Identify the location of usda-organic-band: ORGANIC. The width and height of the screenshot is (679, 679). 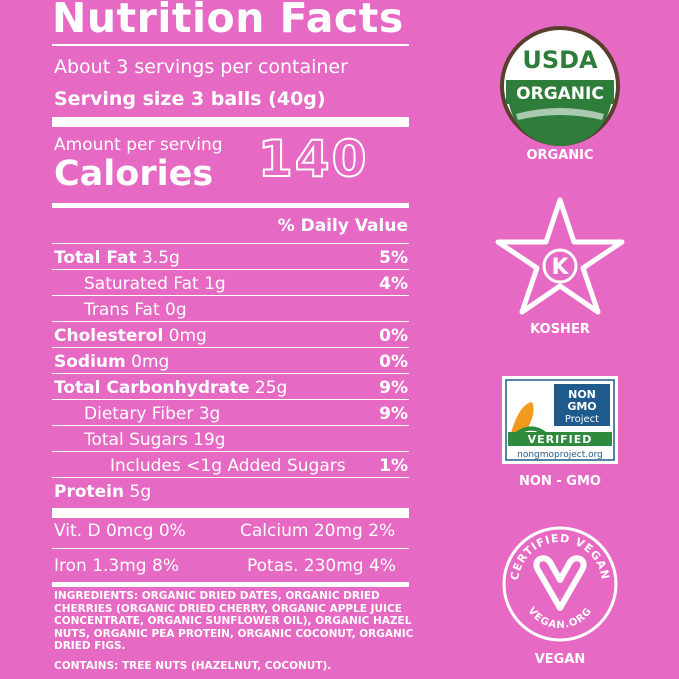
(560, 94).